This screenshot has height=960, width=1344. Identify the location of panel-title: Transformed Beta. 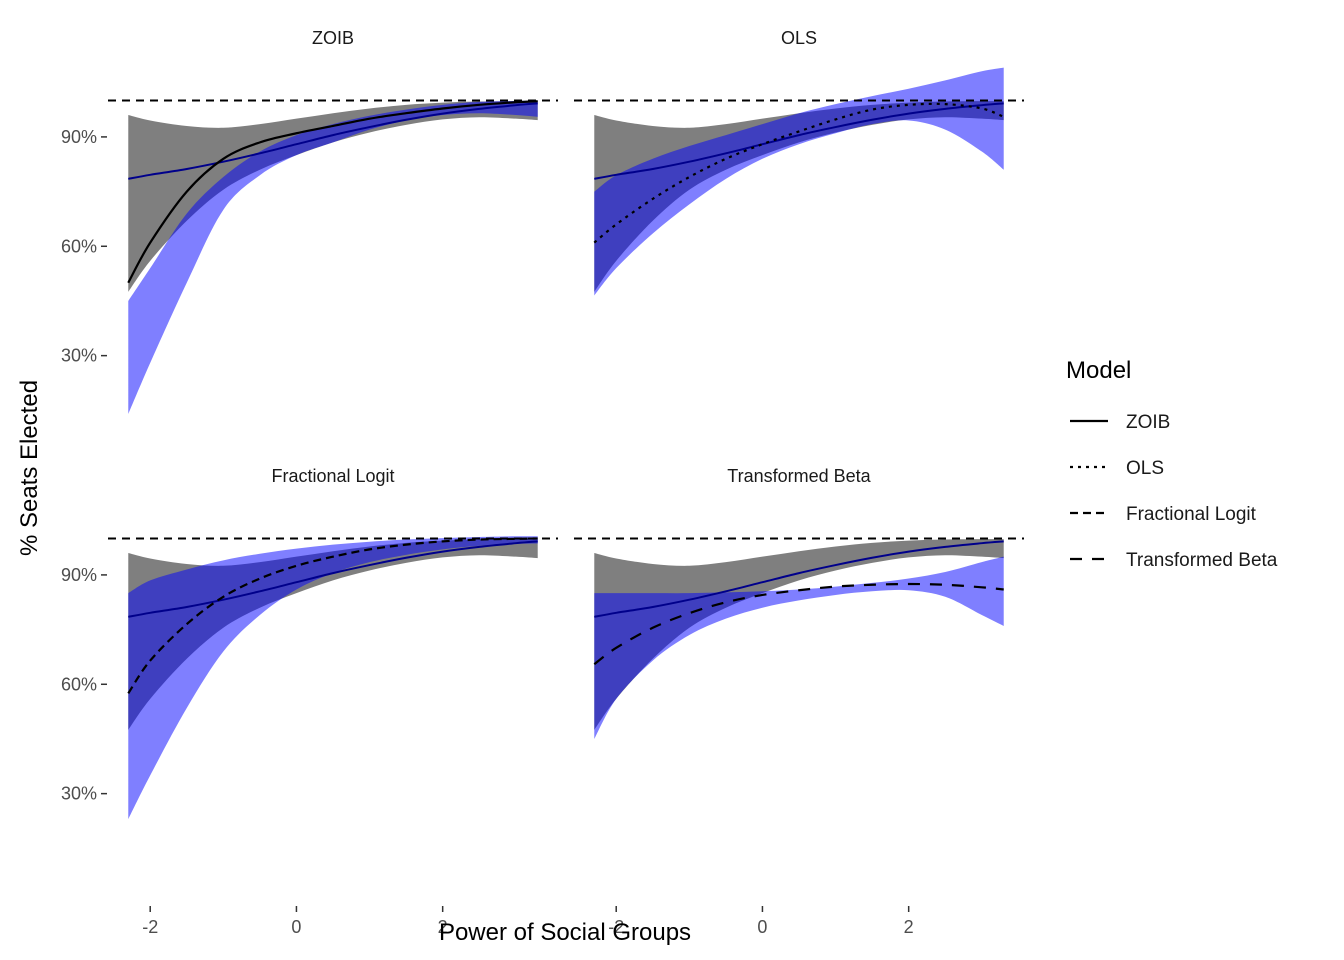
(799, 476).